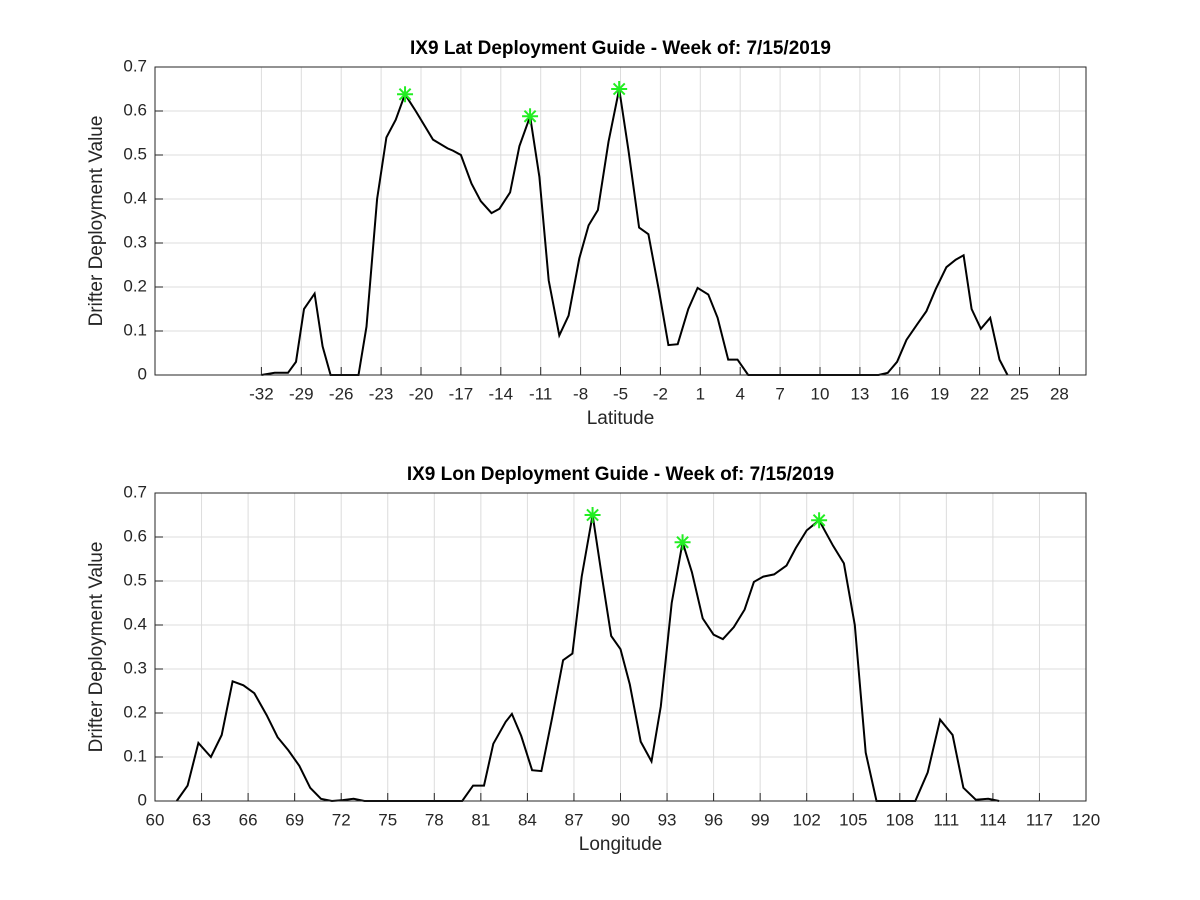 The image size is (1200, 900). What do you see at coordinates (201, 819) in the screenshot?
I see `x-tick-label: 63` at bounding box center [201, 819].